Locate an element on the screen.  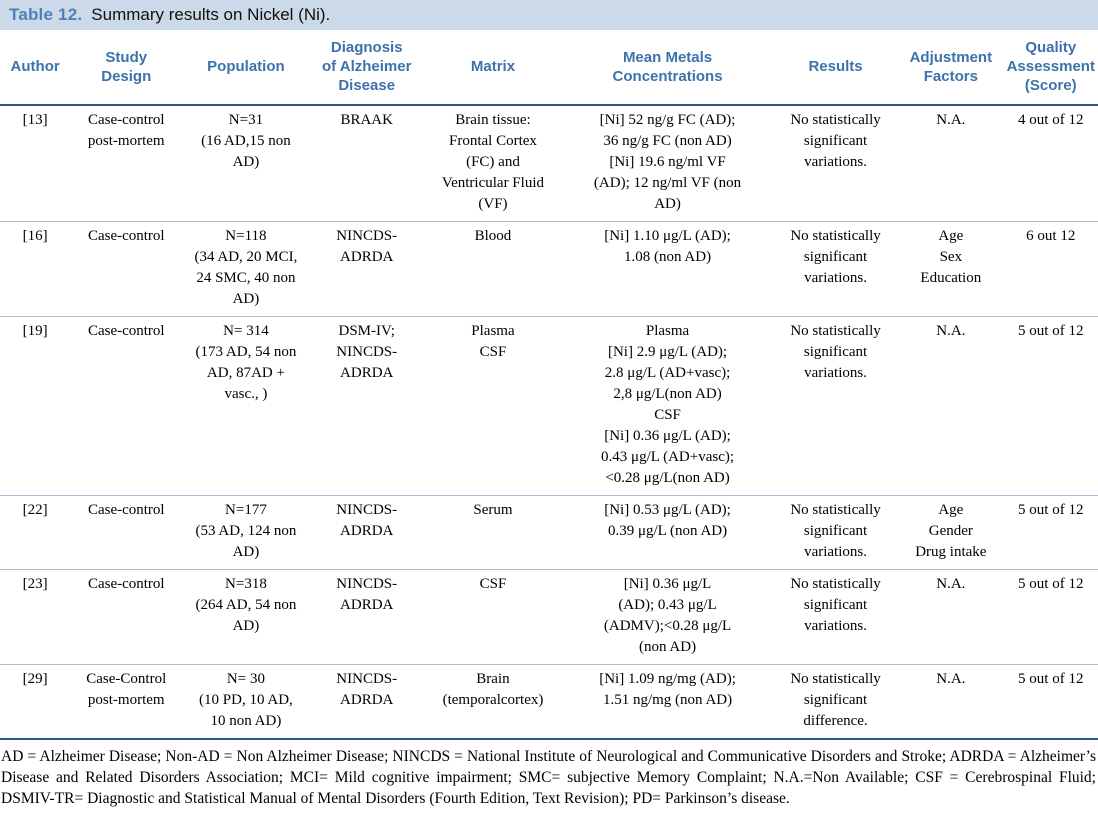
cell-population: N=31 (16 AD,15 non AD) is located at coordinates (246, 163).